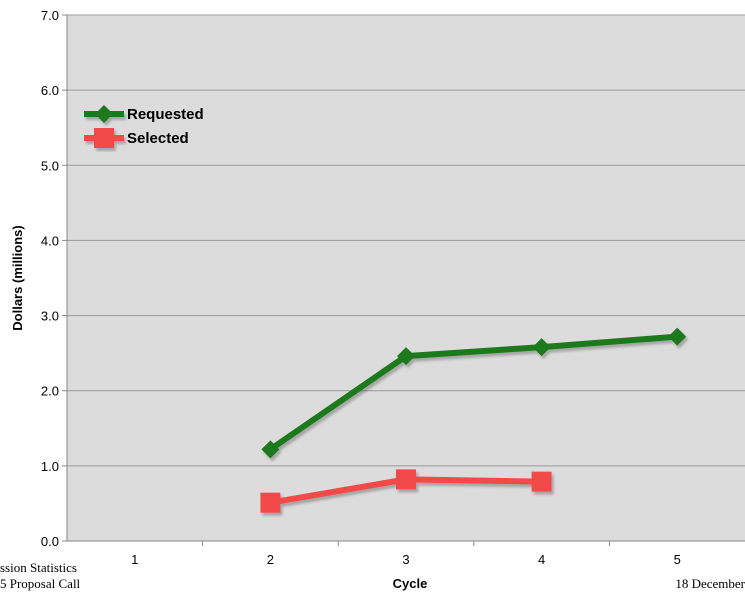 Image resolution: width=745 pixels, height=593 pixels. What do you see at coordinates (677, 559) in the screenshot?
I see `x-tick-label: 5` at bounding box center [677, 559].